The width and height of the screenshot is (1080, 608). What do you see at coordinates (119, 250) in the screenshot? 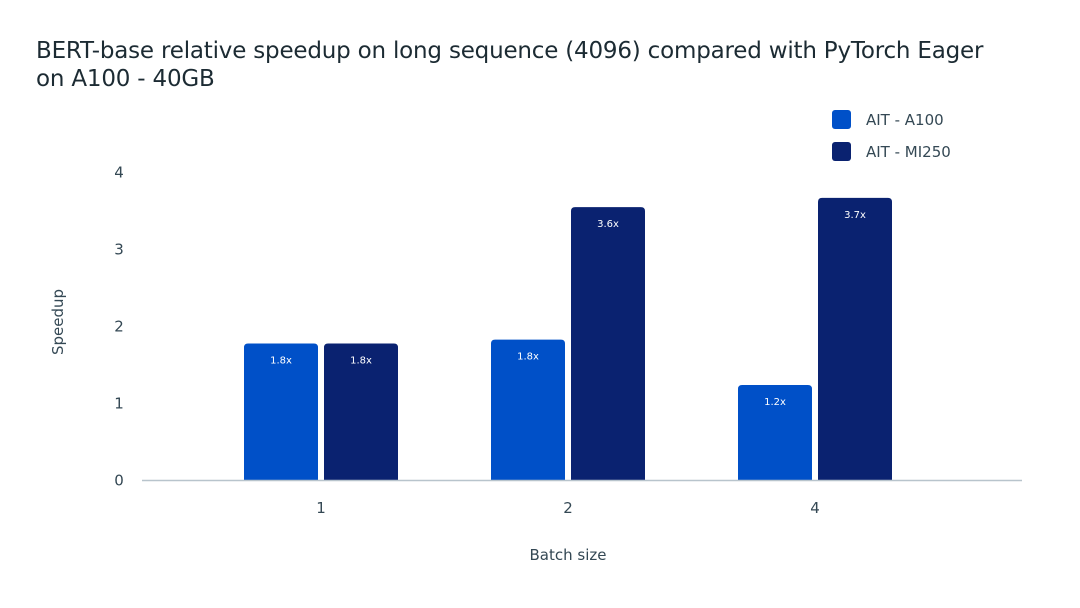
I see `y-tick-label: 3` at bounding box center [119, 250].